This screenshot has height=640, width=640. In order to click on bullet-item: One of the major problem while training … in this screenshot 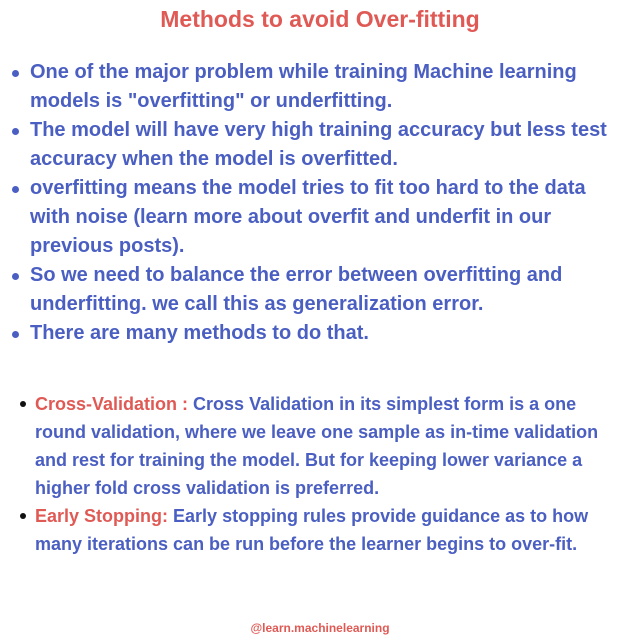, I will do `click(315, 87)`.